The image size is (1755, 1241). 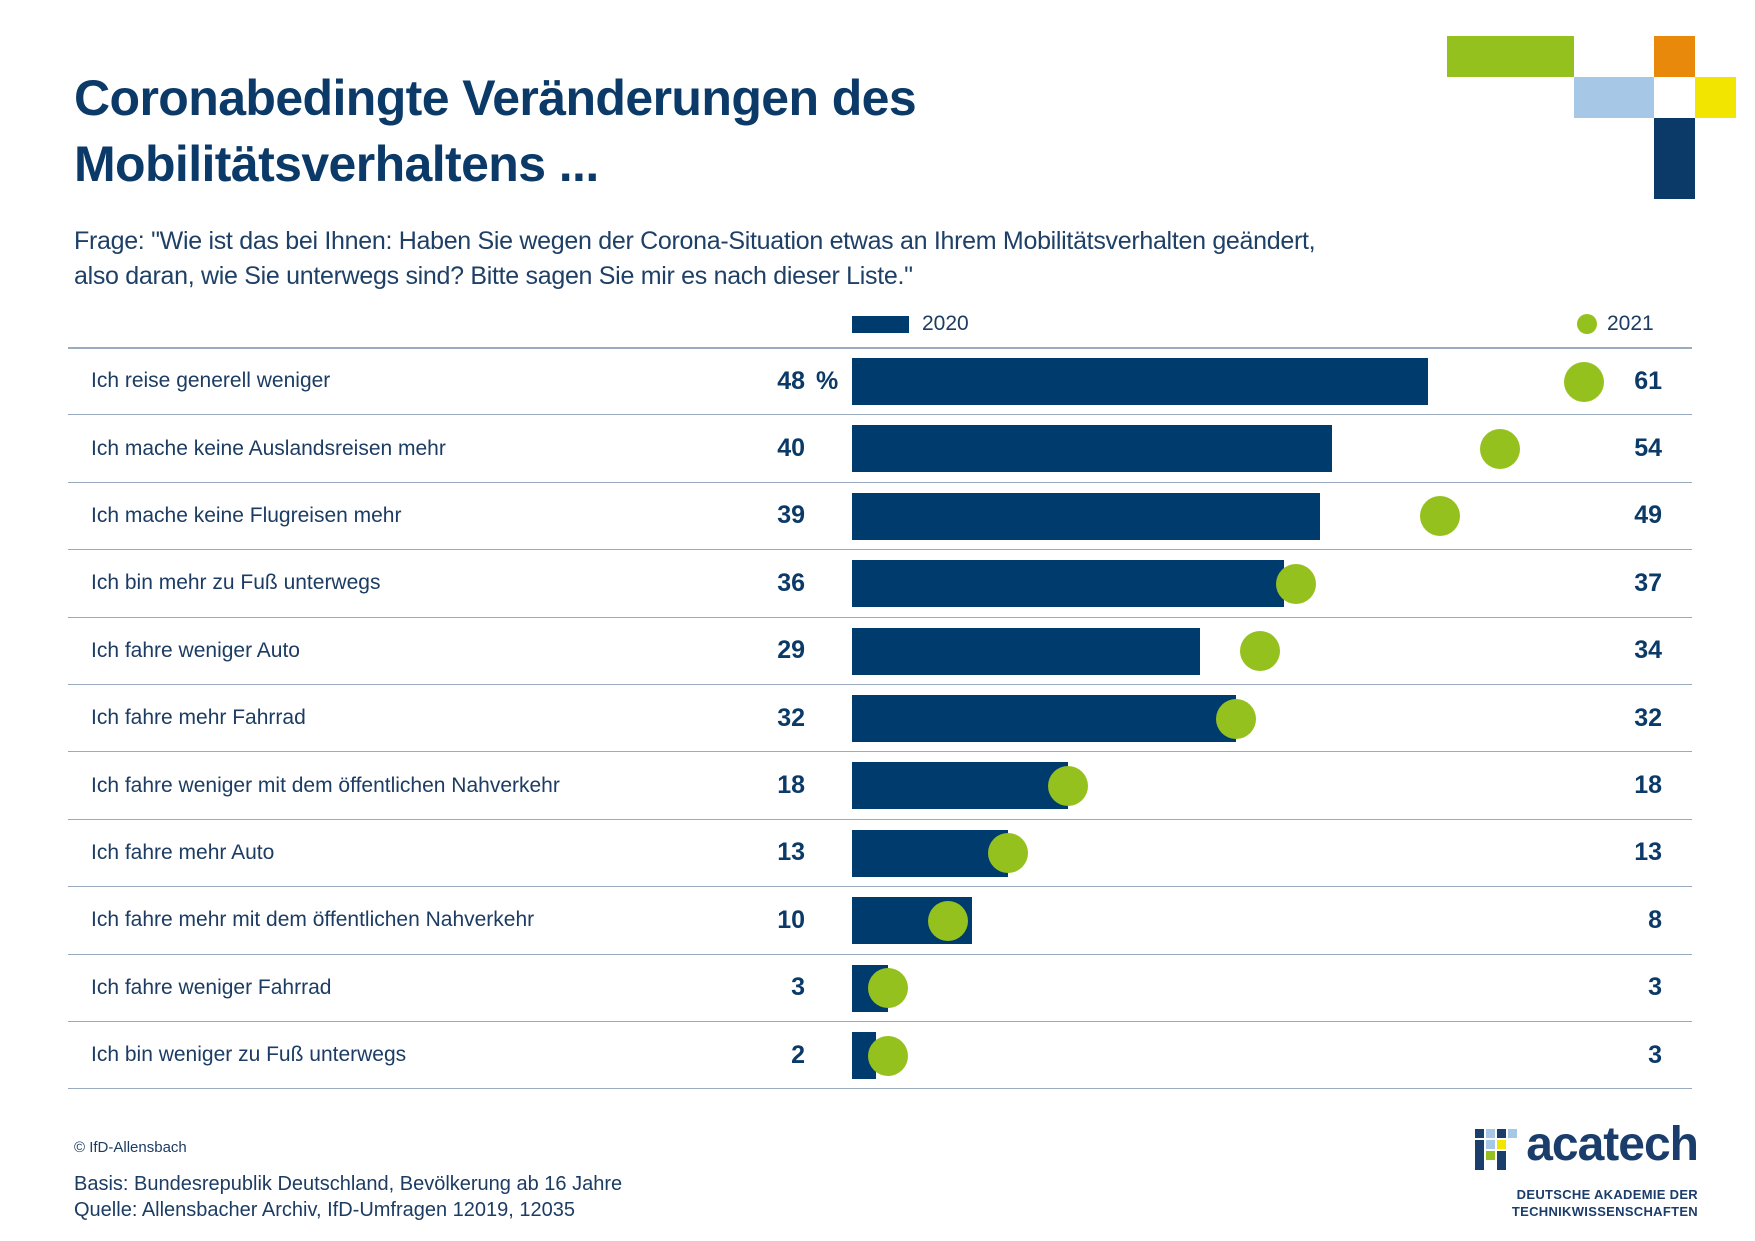 I want to click on chart-row: Ich fahre mehr Fahrrad 32 32, so click(x=880, y=719).